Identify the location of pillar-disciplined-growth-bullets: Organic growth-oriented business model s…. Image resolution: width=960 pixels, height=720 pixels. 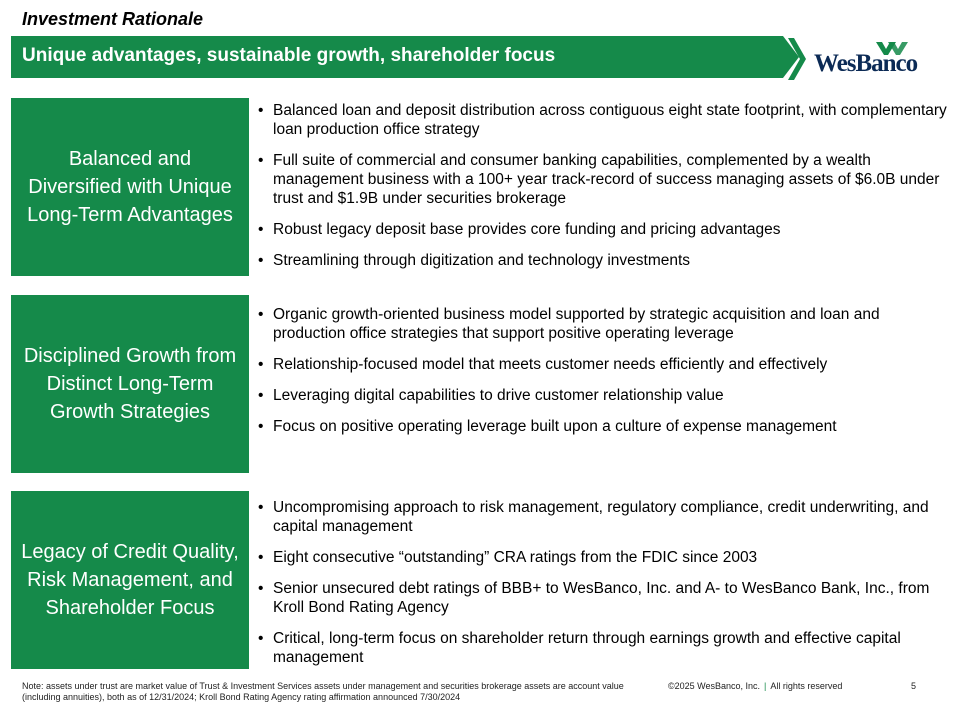
(603, 376).